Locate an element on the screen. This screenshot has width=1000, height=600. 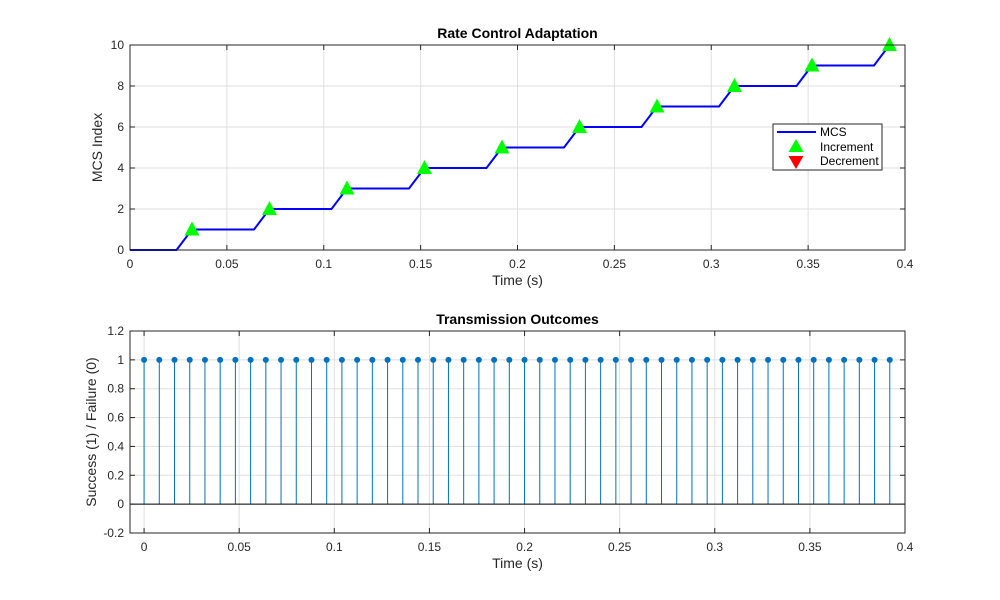
legend-triangle-down-icon is located at coordinates (796, 162).